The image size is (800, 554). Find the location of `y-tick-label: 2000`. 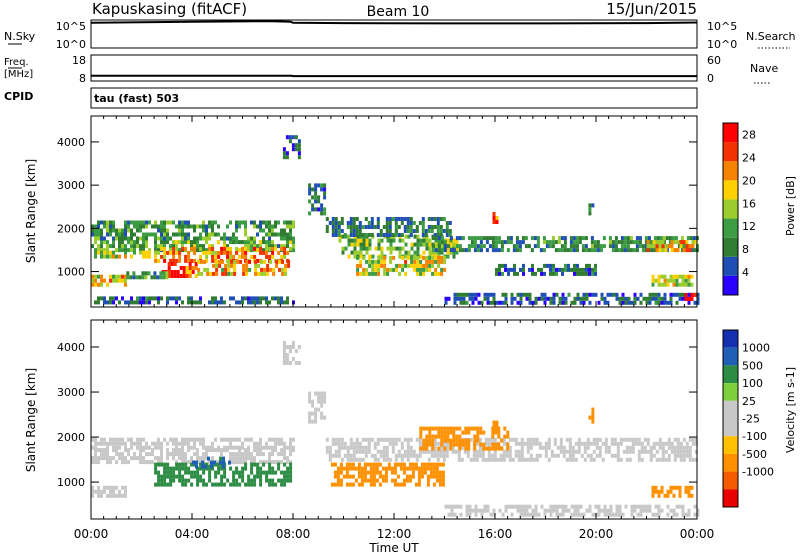

y-tick-label: 2000 is located at coordinates (71, 437).